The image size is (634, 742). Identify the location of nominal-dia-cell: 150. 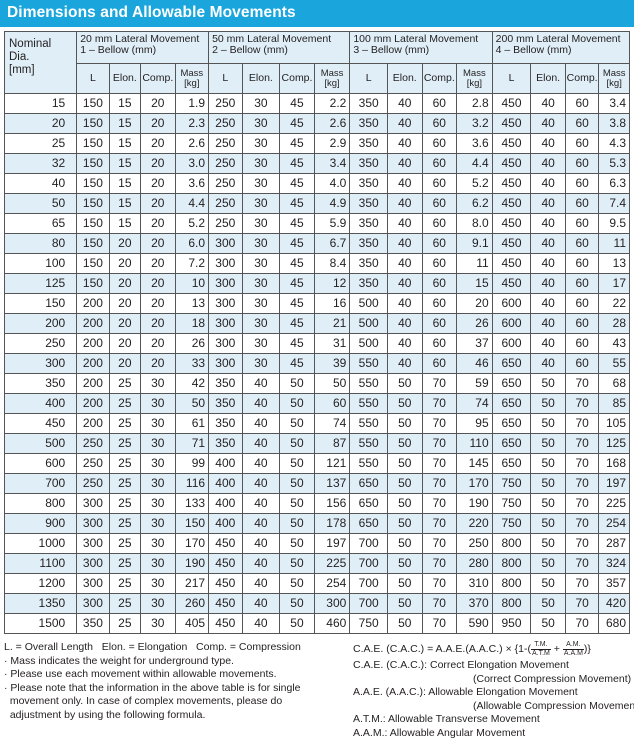
(40, 303).